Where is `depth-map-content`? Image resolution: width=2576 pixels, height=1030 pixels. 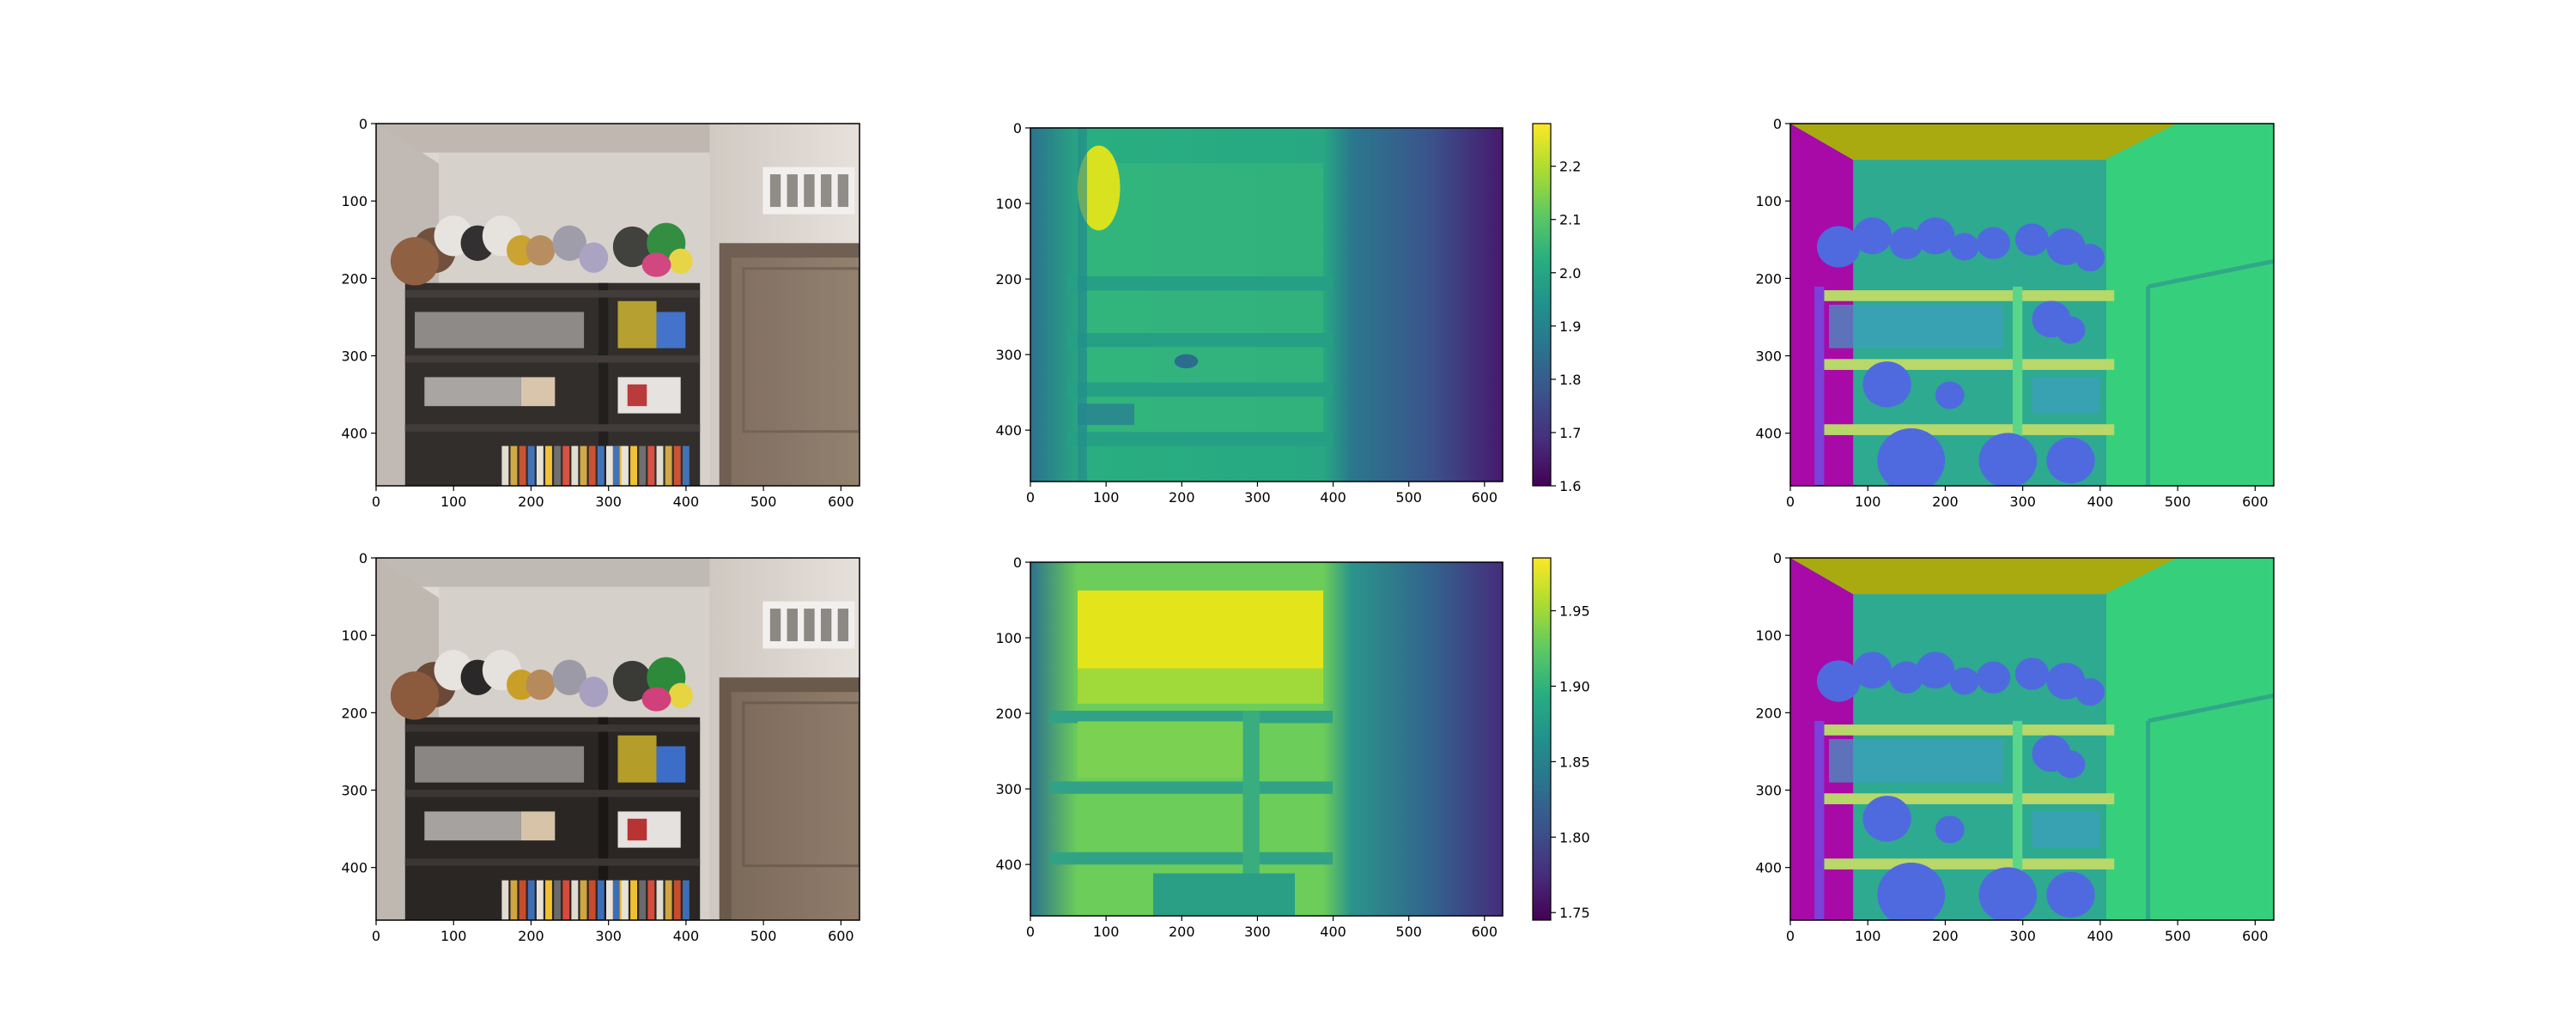
depth-map-content is located at coordinates (1266, 739).